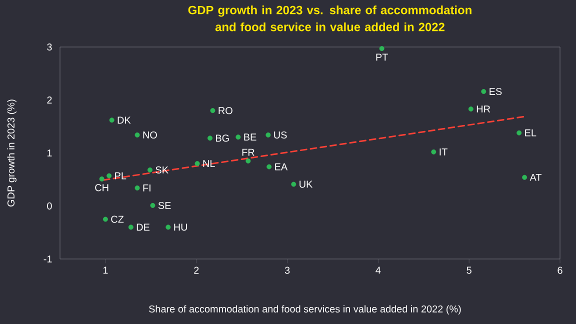  I want to click on x-tick-label: 2, so click(196, 270).